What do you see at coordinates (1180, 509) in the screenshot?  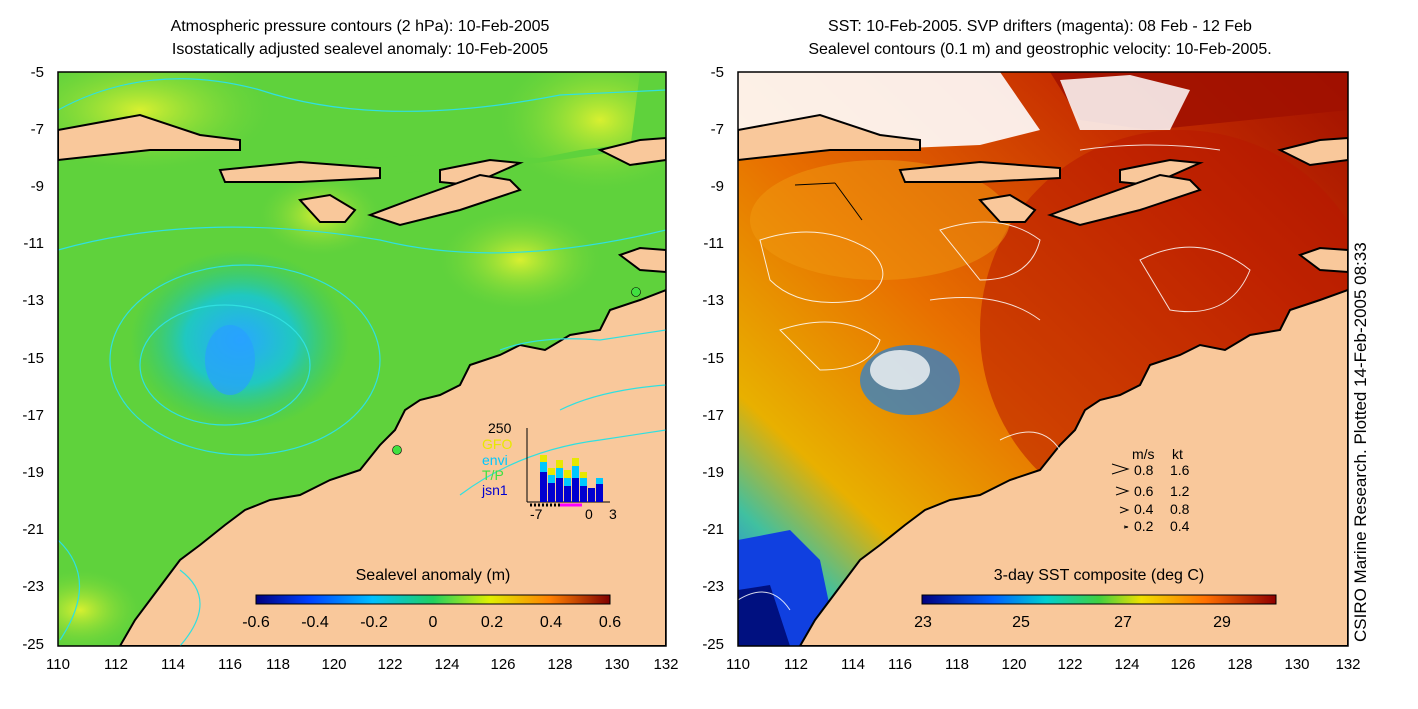 I see `velocity-legend-kt: 0.8` at bounding box center [1180, 509].